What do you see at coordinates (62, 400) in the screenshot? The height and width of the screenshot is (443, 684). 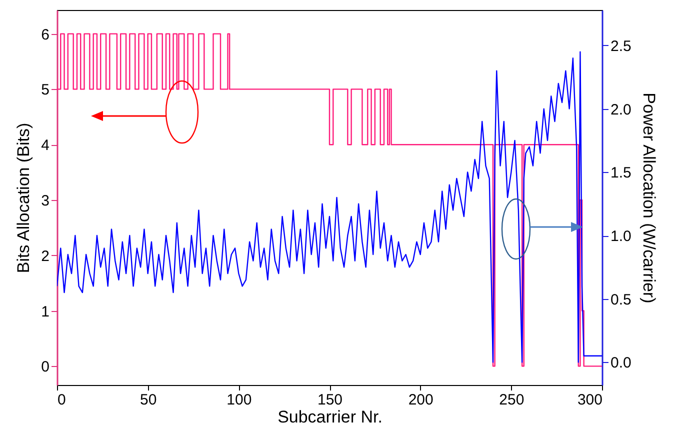 I see `x-tick-label: 0` at bounding box center [62, 400].